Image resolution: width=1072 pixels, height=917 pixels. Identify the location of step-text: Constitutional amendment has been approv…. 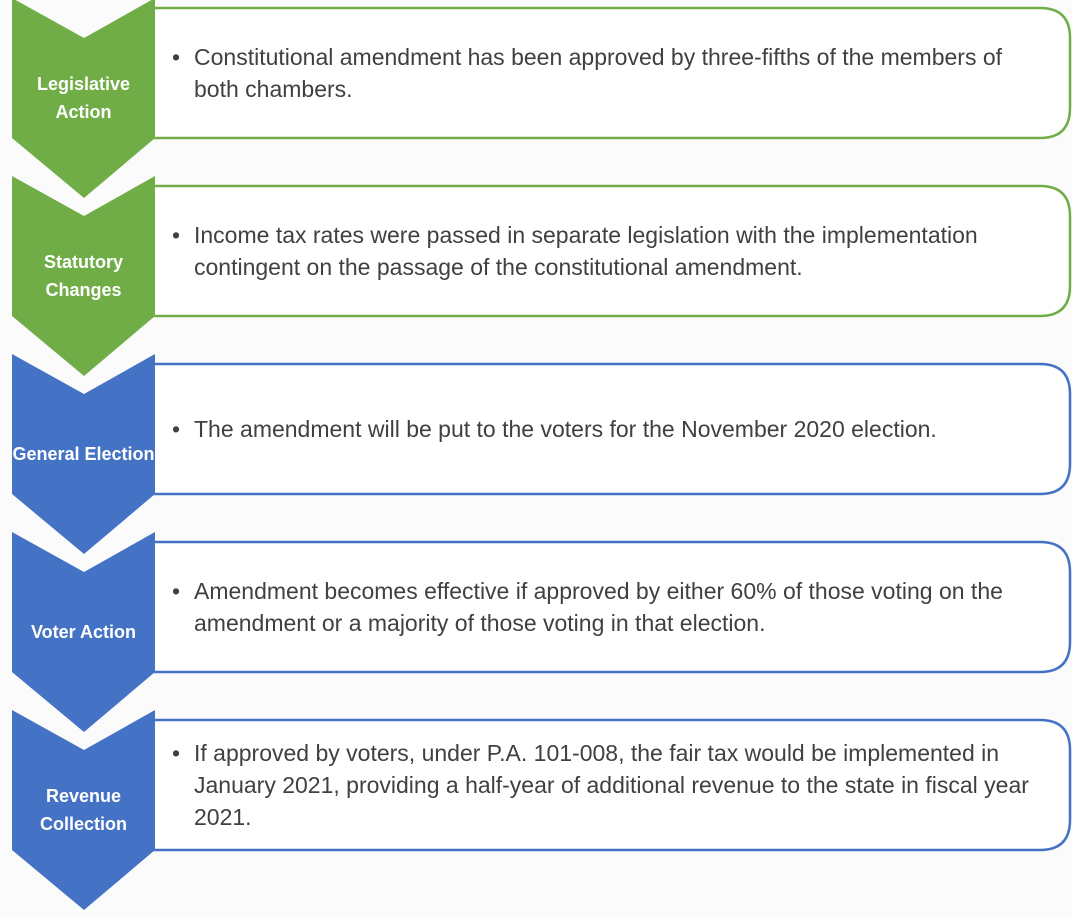
(607, 73).